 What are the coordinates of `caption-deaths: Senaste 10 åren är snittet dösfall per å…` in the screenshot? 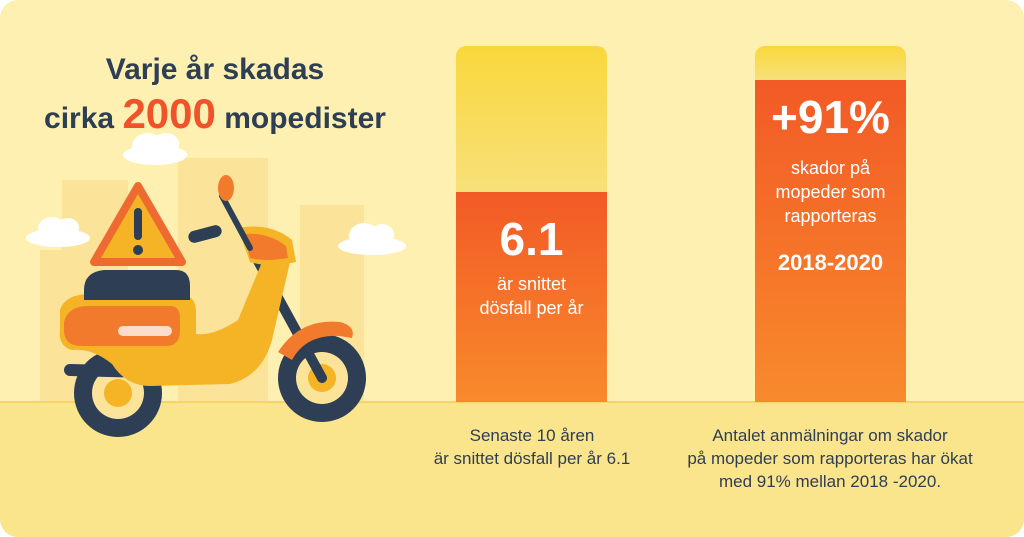 It's located at (532, 447).